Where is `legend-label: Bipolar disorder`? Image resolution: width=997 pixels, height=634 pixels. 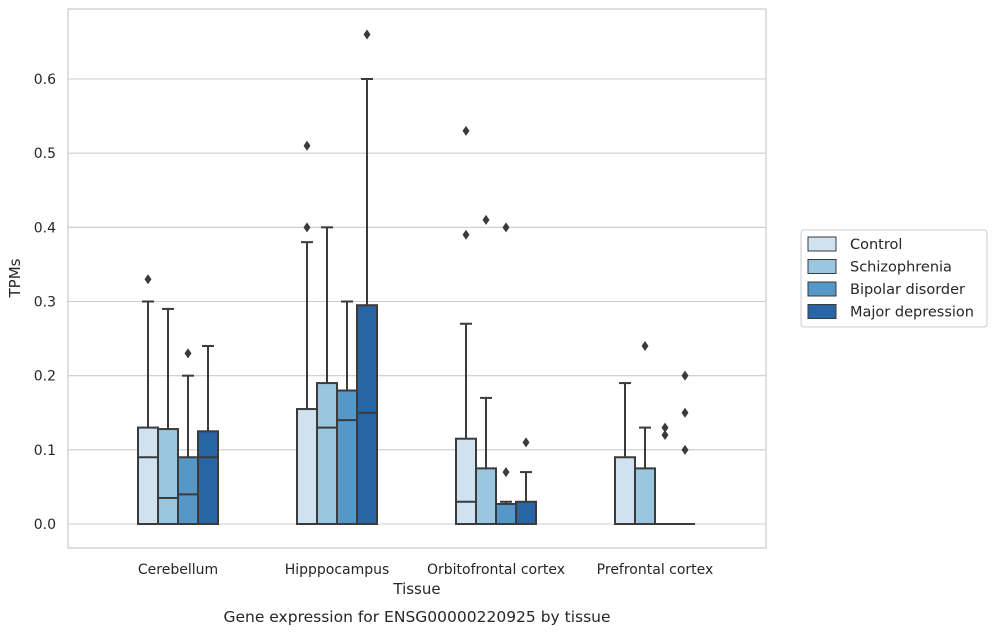
legend-label: Bipolar disorder is located at coordinates (907, 290).